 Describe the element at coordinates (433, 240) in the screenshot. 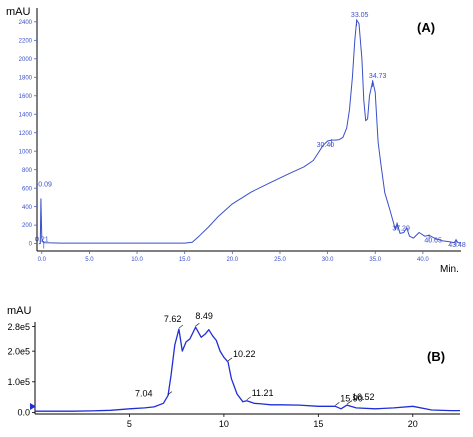

I see `chart-a-peak-label: 40.65` at that location.